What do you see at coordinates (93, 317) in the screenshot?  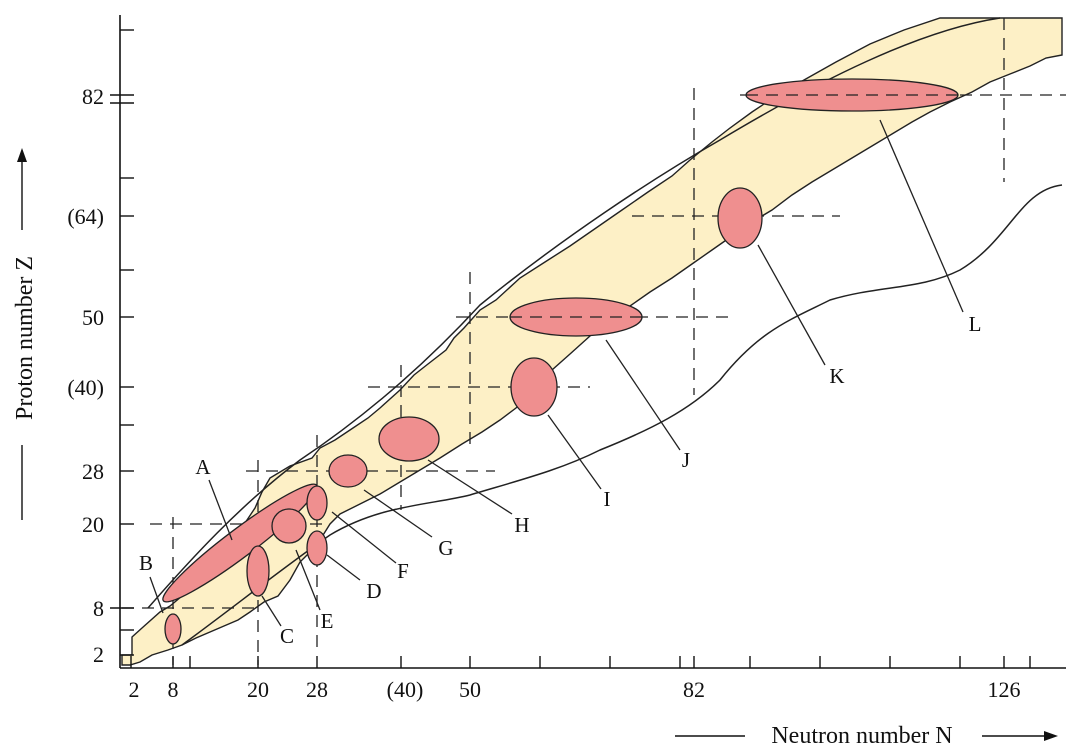 I see `y-tick-label: 50` at bounding box center [93, 317].